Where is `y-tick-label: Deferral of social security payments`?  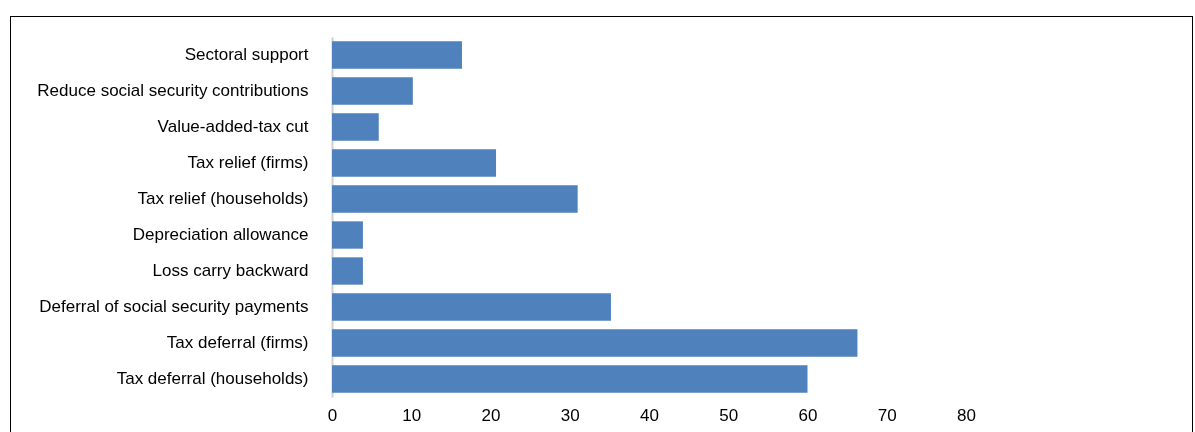 y-tick-label: Deferral of social security payments is located at coordinates (174, 306).